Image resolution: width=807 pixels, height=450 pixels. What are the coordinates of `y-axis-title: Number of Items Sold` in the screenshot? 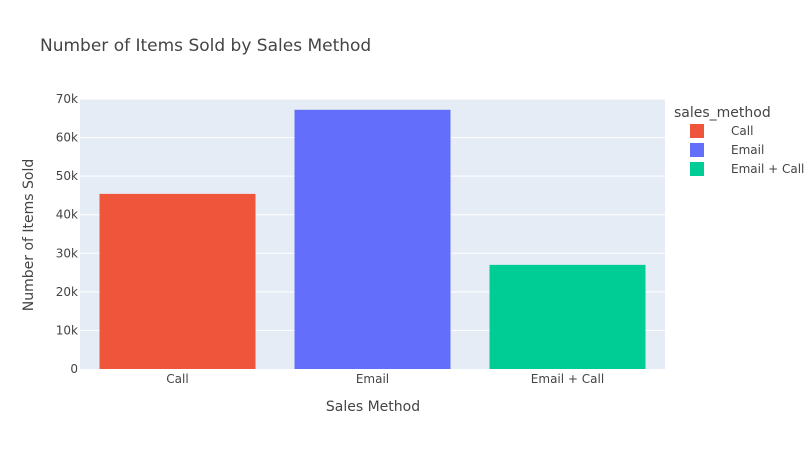 It's located at (29, 235).